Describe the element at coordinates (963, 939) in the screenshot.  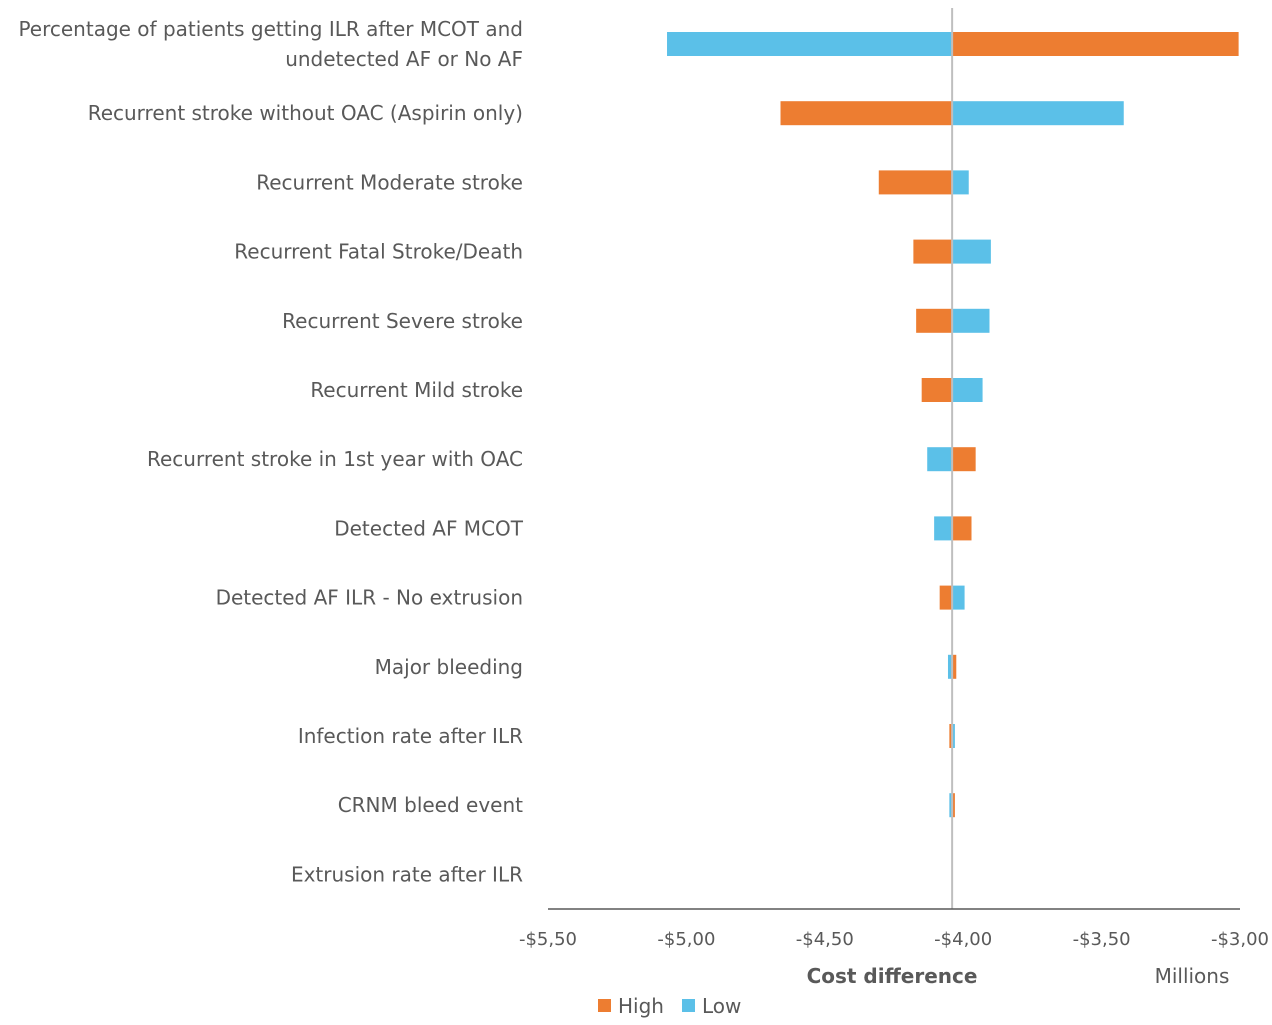
I see `x-tick-label: -$4,00` at that location.